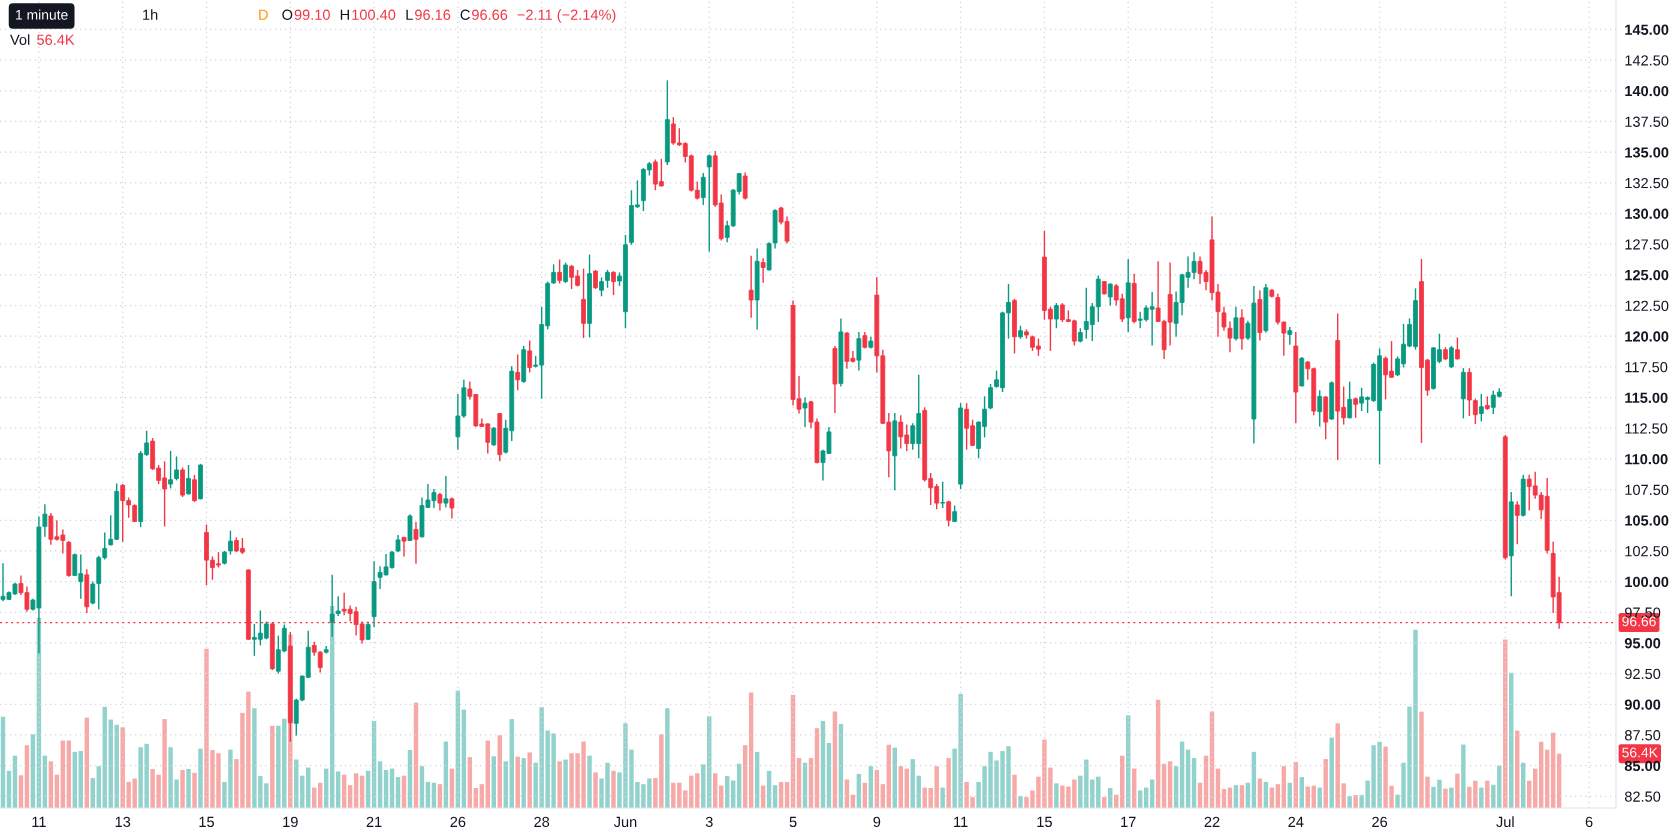  What do you see at coordinates (1646, 367) in the screenshot?
I see `y-tick-label: 117.50` at bounding box center [1646, 367].